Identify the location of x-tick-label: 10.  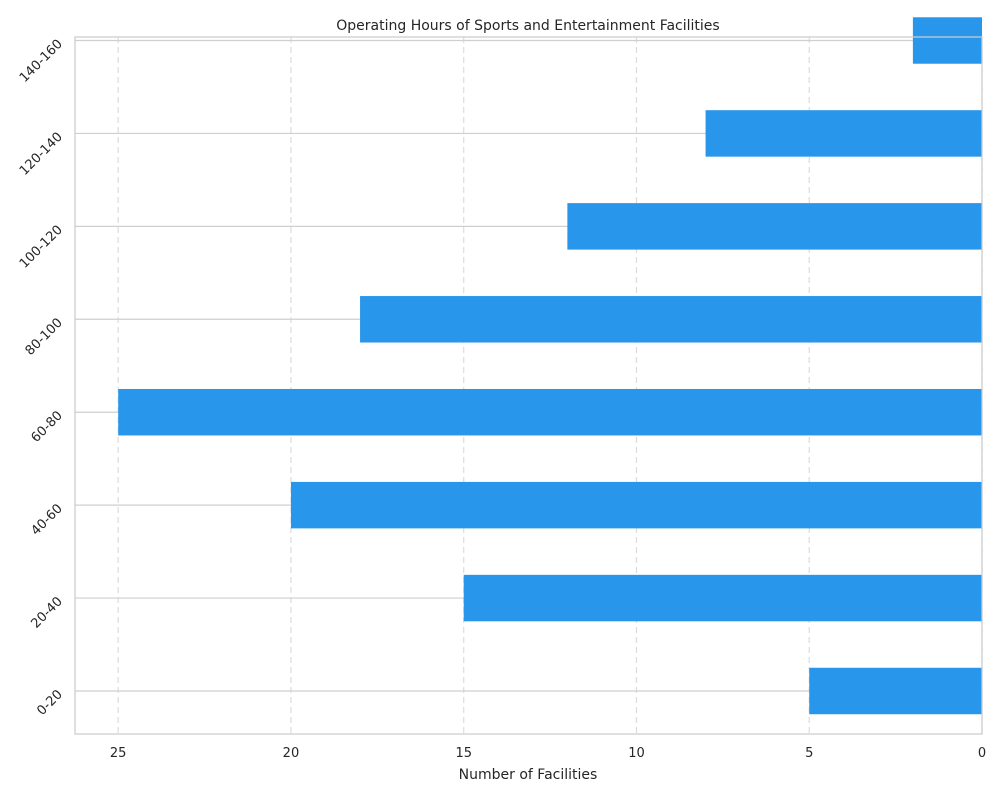
(636, 753).